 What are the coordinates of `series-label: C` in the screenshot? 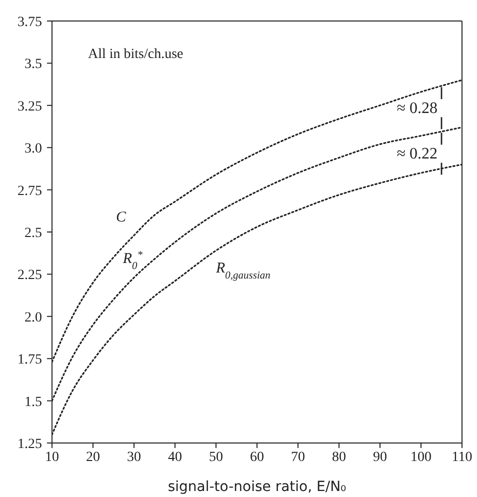 It's located at (121, 217).